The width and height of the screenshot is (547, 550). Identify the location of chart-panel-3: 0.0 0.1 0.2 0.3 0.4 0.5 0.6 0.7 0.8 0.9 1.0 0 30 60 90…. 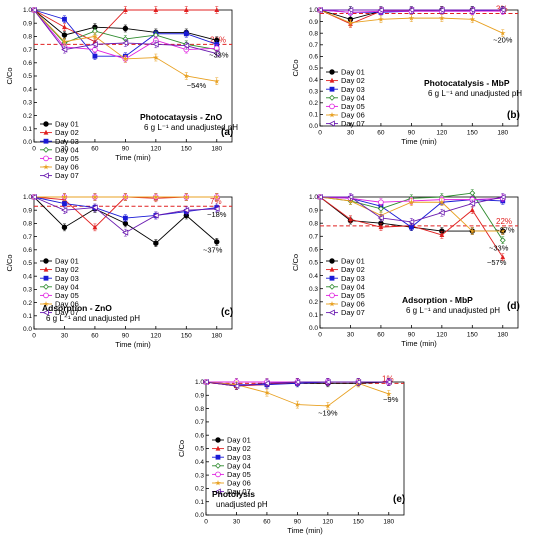
(119, 271).